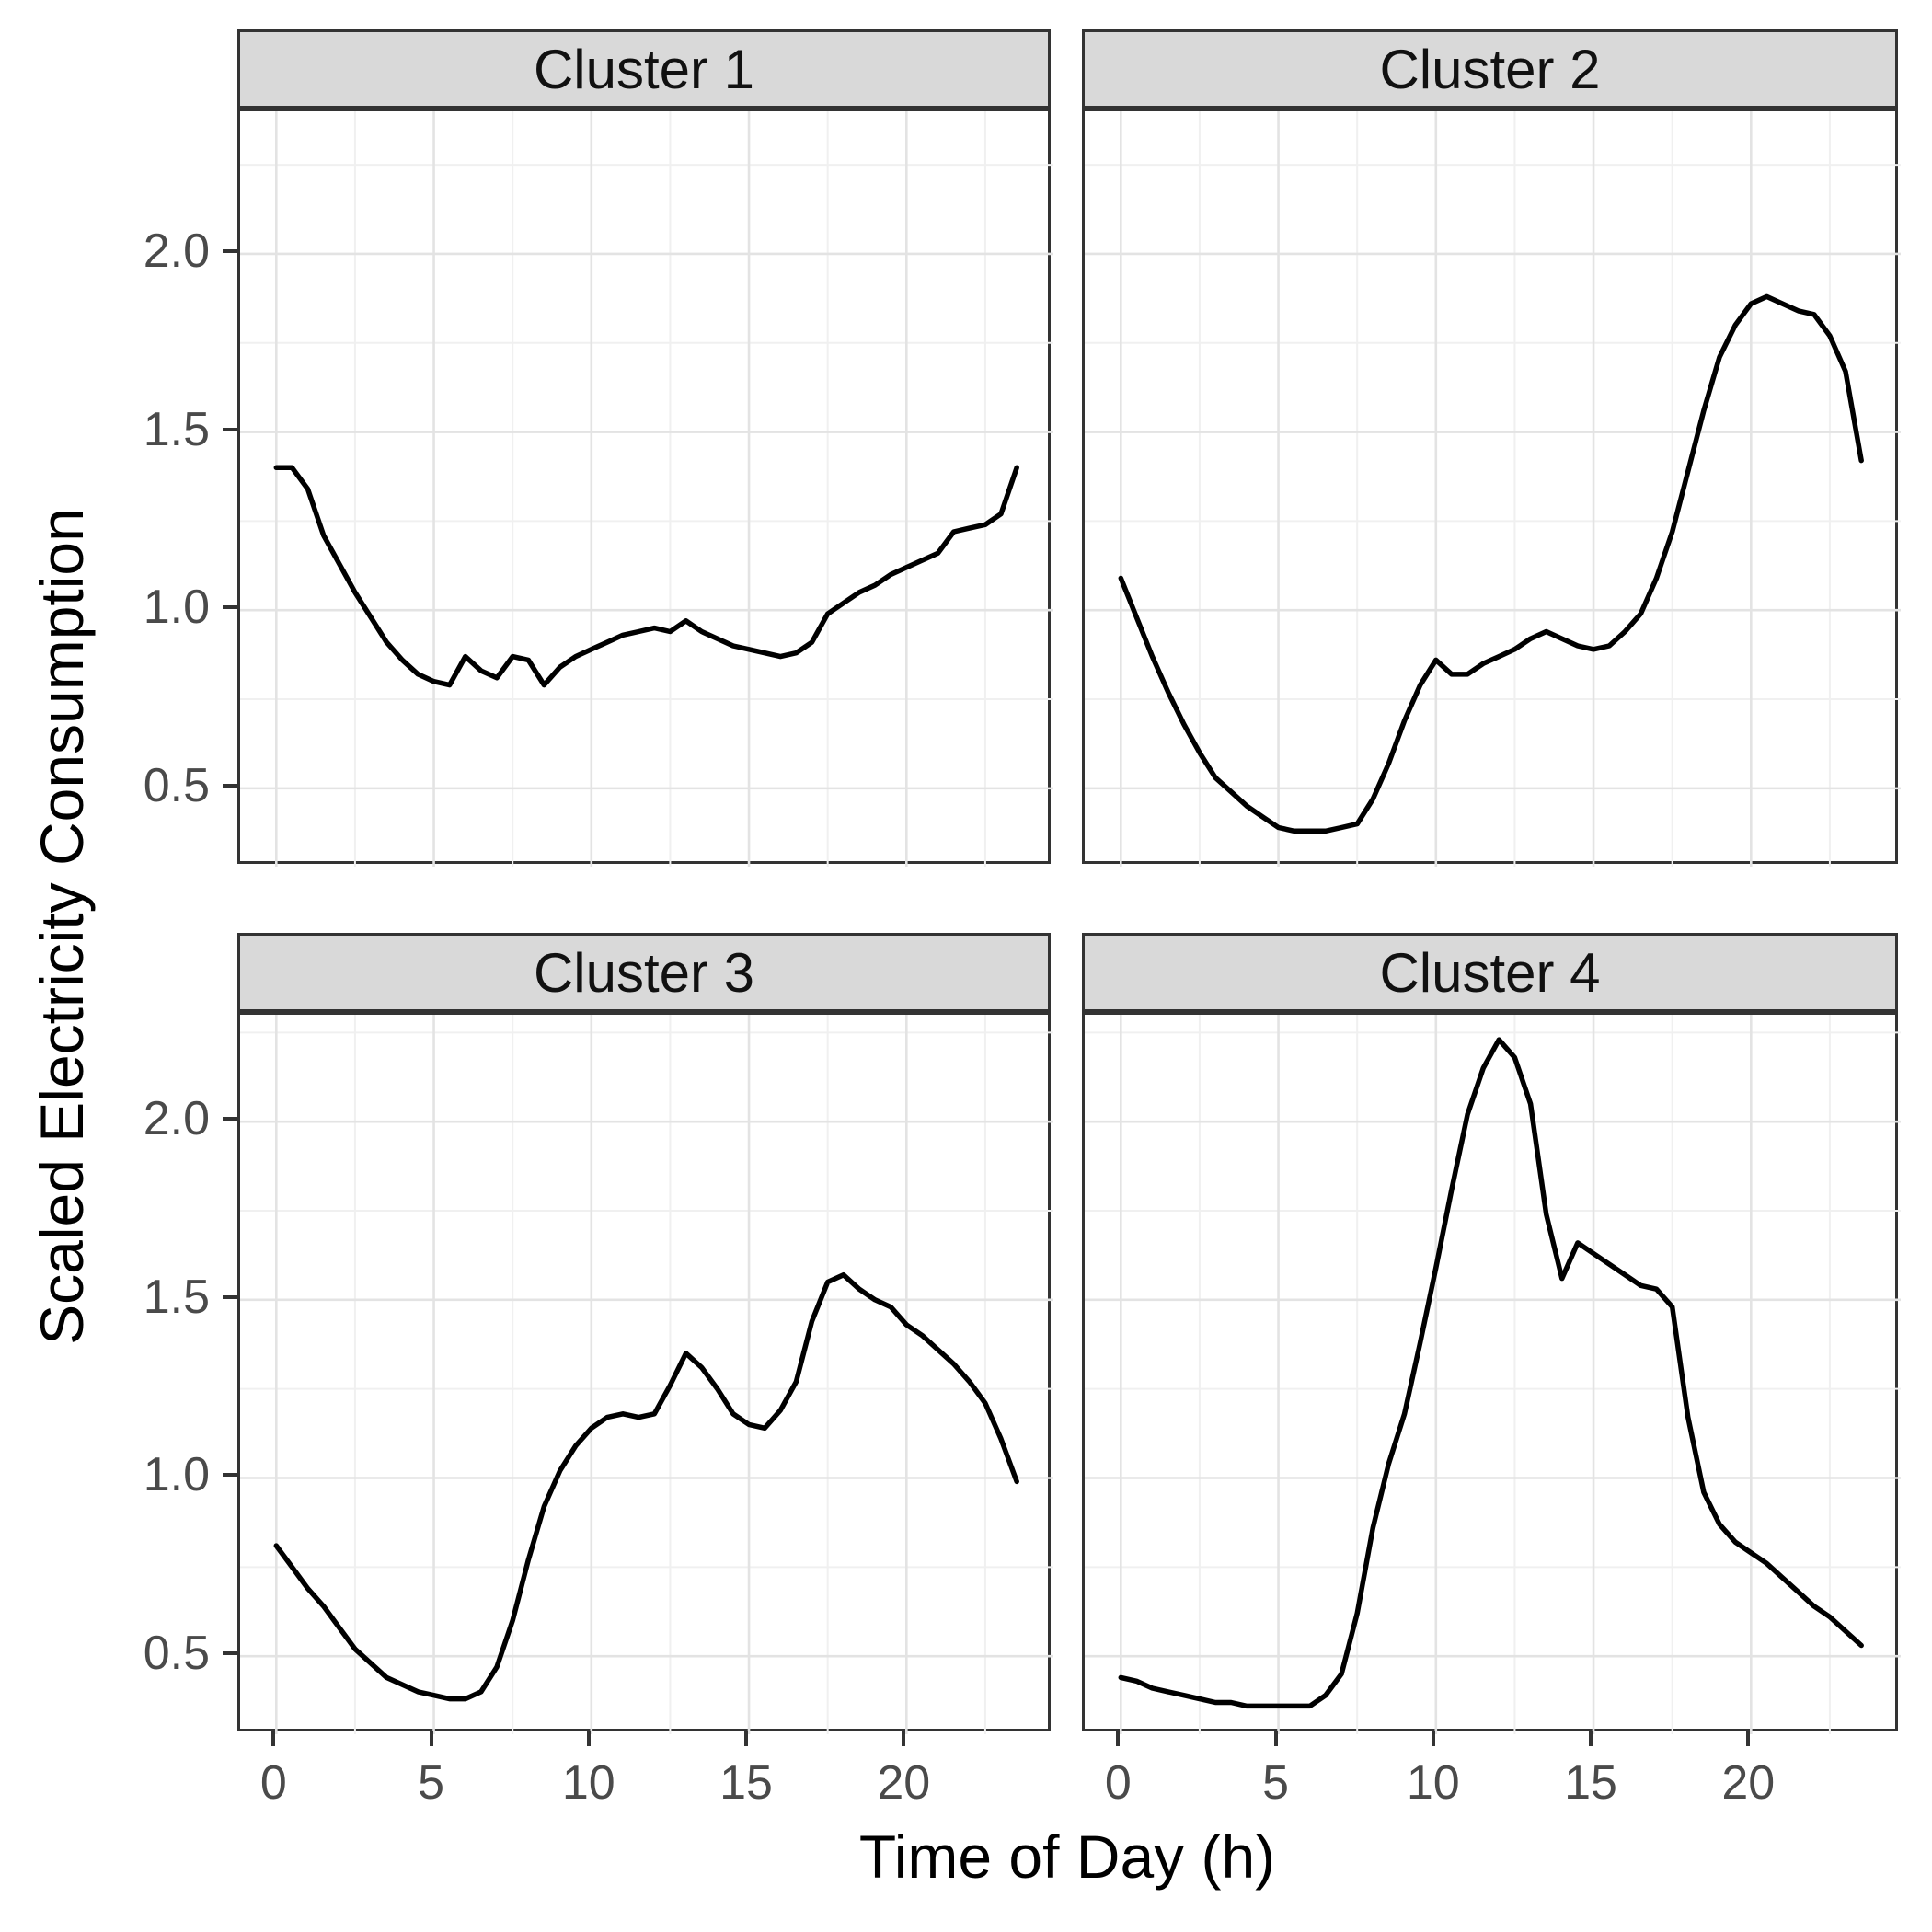  Describe the element at coordinates (62, 926) in the screenshot. I see `y-axis-title: Scaled Electricity Consumption` at that location.